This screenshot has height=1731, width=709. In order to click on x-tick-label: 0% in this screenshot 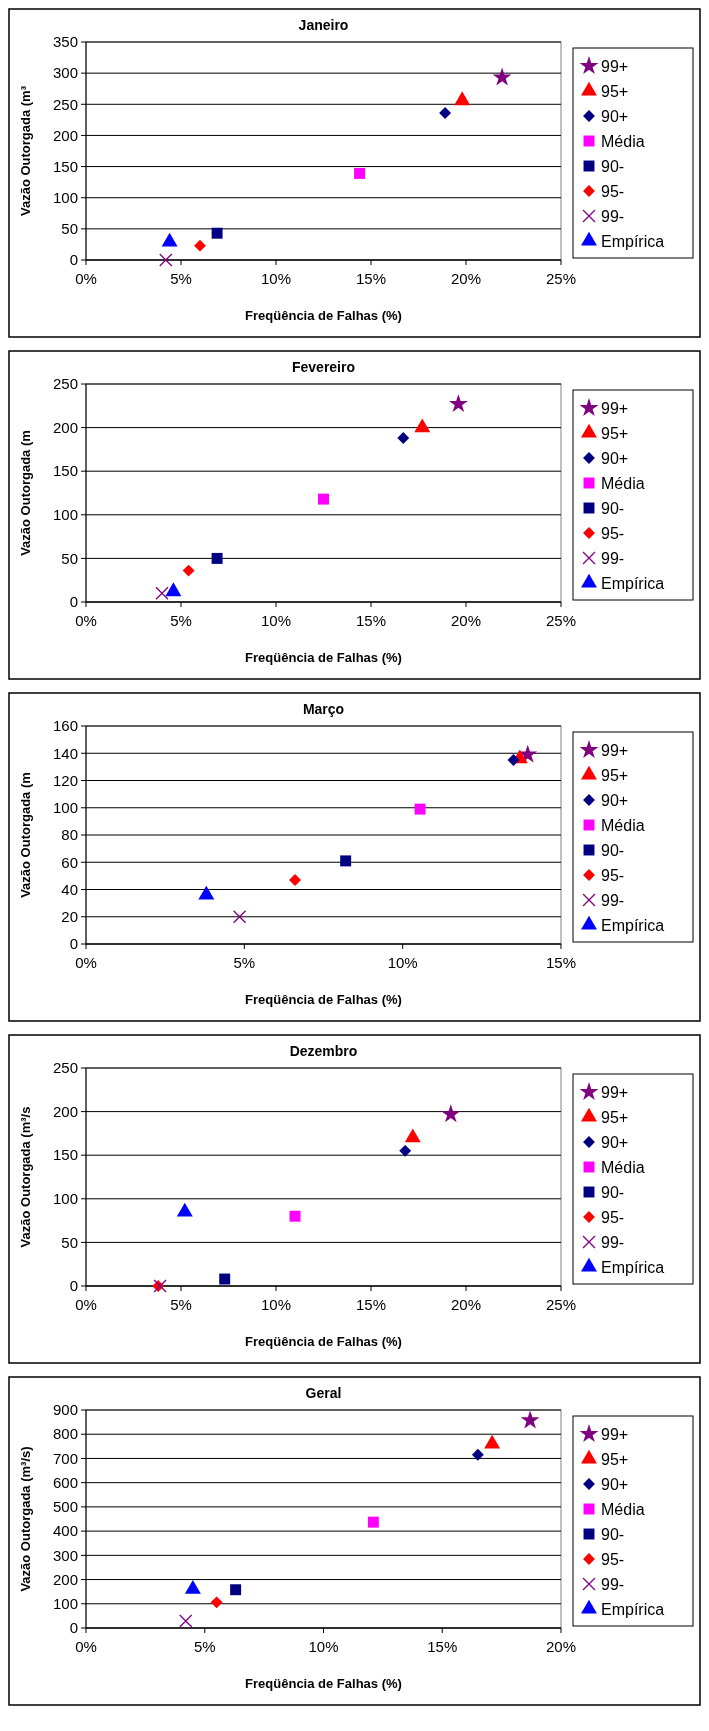, I will do `click(86, 620)`.